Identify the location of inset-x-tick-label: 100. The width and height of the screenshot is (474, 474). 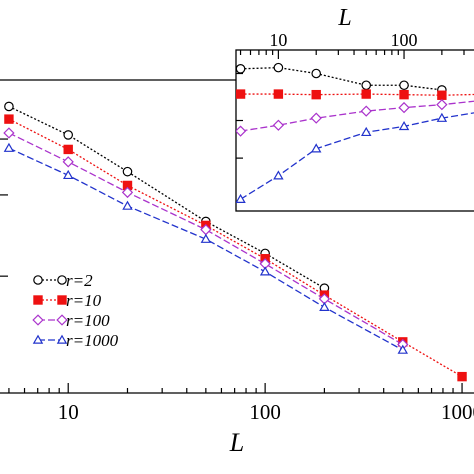
(404, 40).